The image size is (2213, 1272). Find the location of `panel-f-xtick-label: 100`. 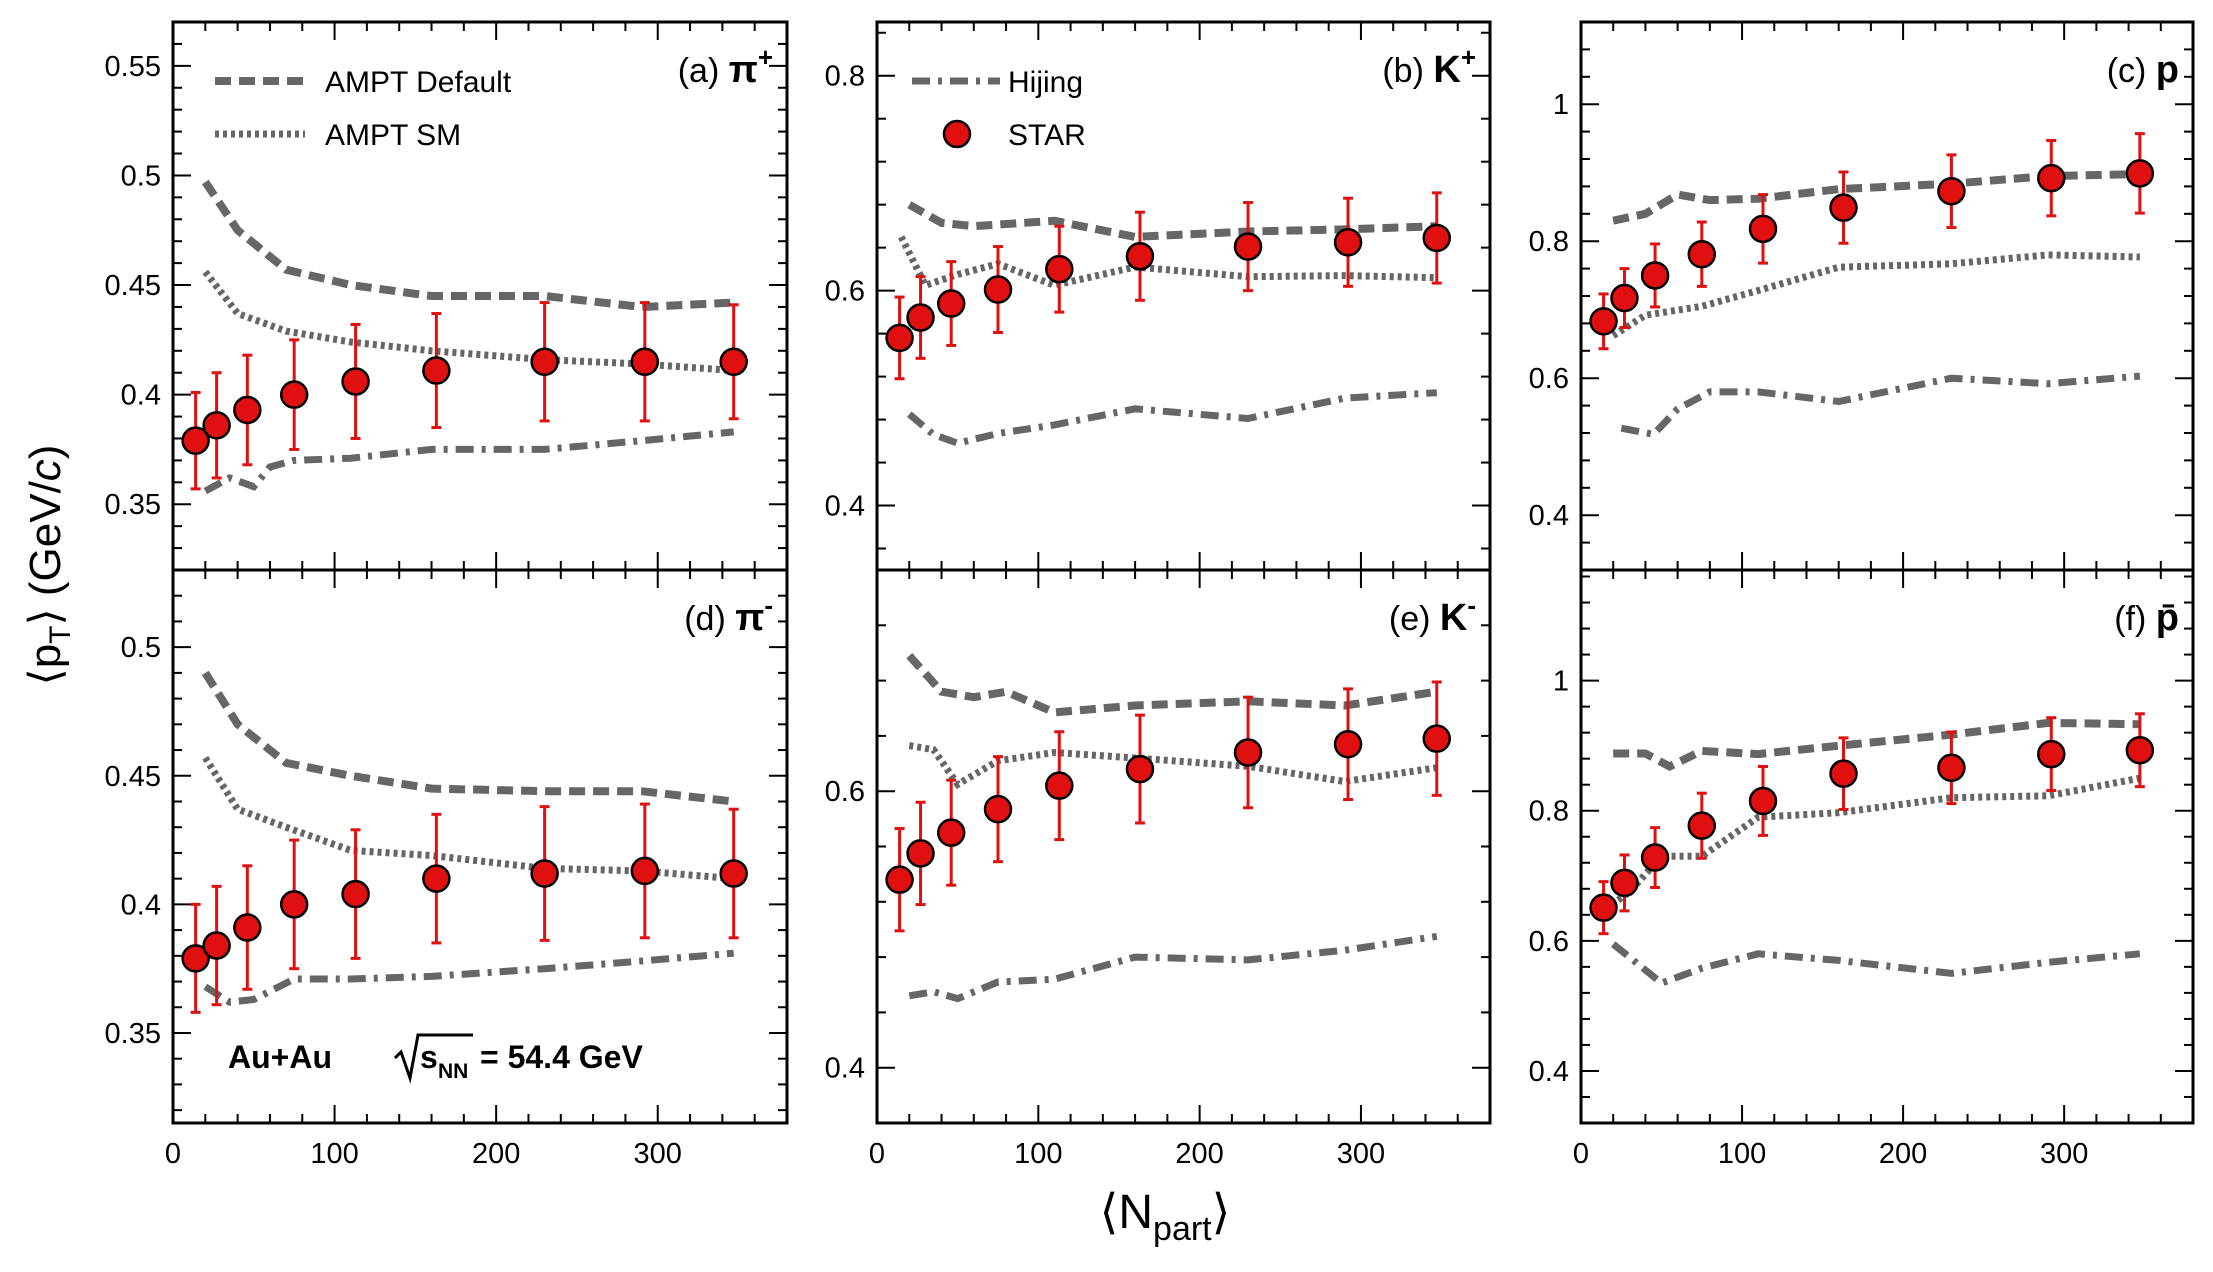

panel-f-xtick-label: 100 is located at coordinates (1742, 1154).